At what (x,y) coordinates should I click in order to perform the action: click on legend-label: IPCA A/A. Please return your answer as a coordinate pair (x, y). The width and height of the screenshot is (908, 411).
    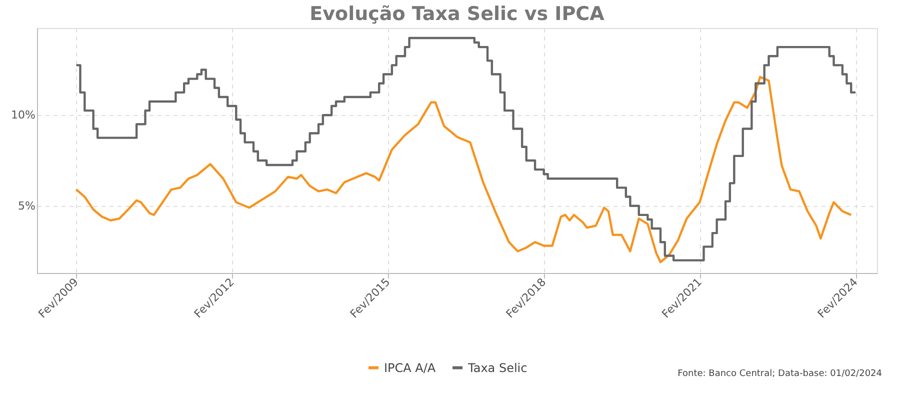
    Looking at the image, I should click on (410, 367).